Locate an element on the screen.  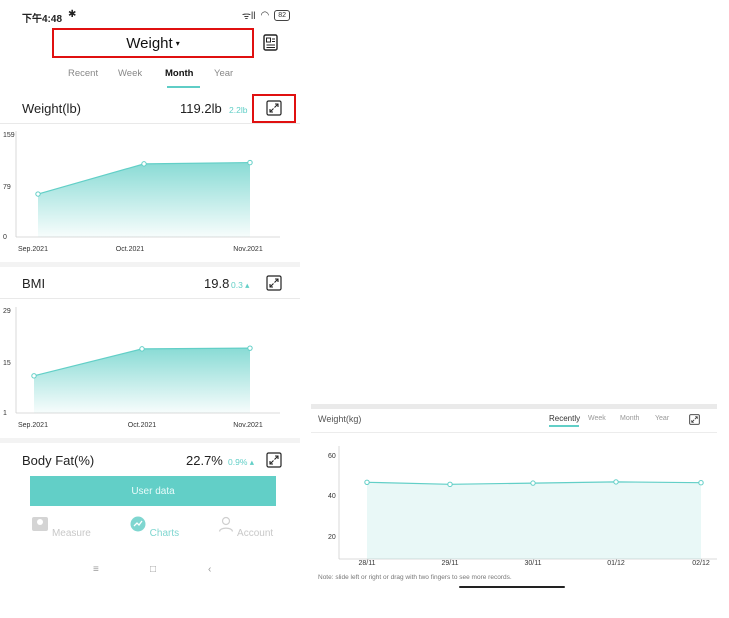
weight-chart: 159 79 0 Sep.2021 Oct.2021 Nov.2021 is located at coordinates (141, 192).